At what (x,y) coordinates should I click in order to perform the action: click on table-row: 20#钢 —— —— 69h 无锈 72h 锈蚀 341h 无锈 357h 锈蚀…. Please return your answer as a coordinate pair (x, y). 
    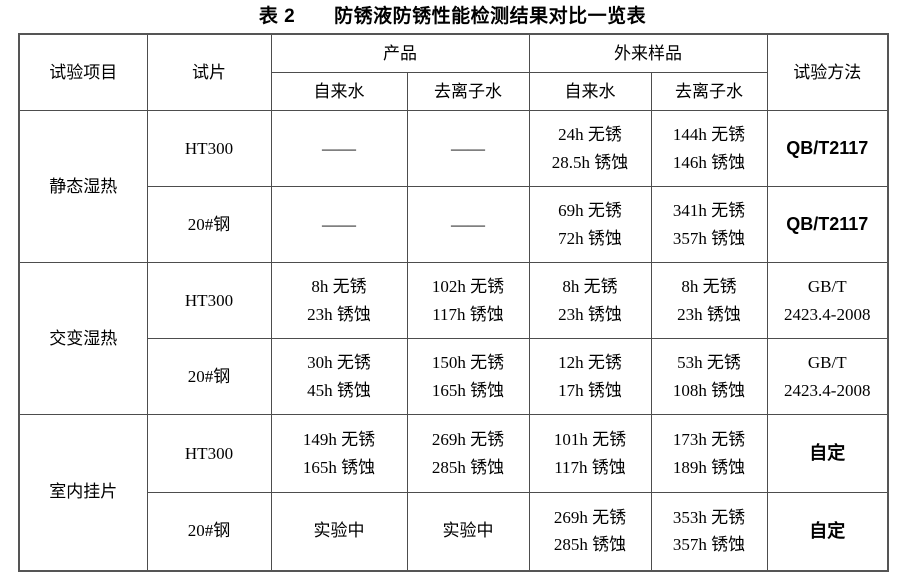
    Looking at the image, I should click on (454, 224).